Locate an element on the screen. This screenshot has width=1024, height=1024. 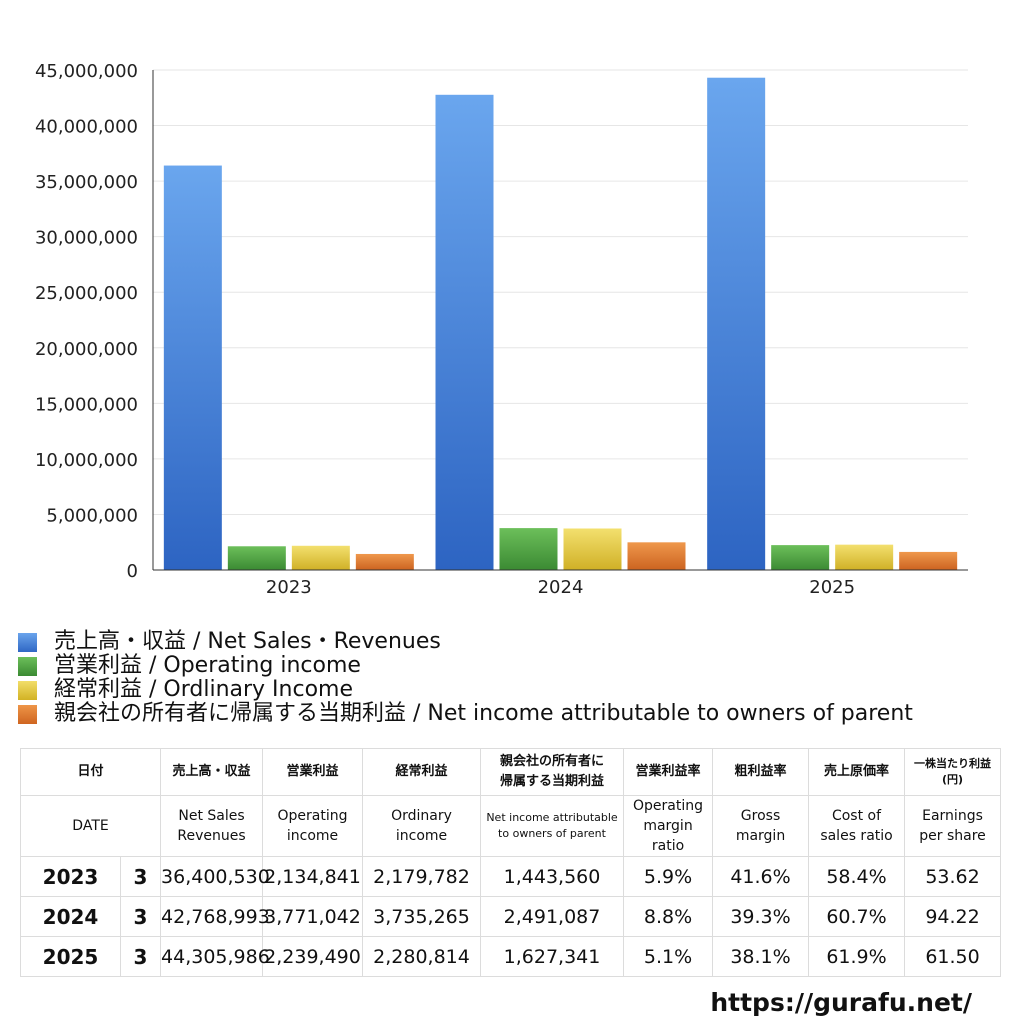
y-tick-label: 15,000,000 is located at coordinates (86, 404).